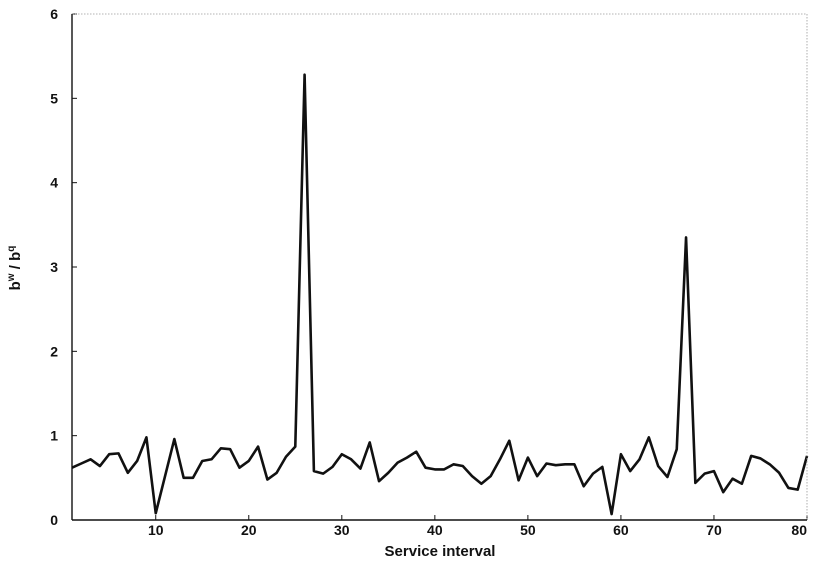 The height and width of the screenshot is (567, 816). I want to click on y-axis-label-base: b, so click(15, 285).